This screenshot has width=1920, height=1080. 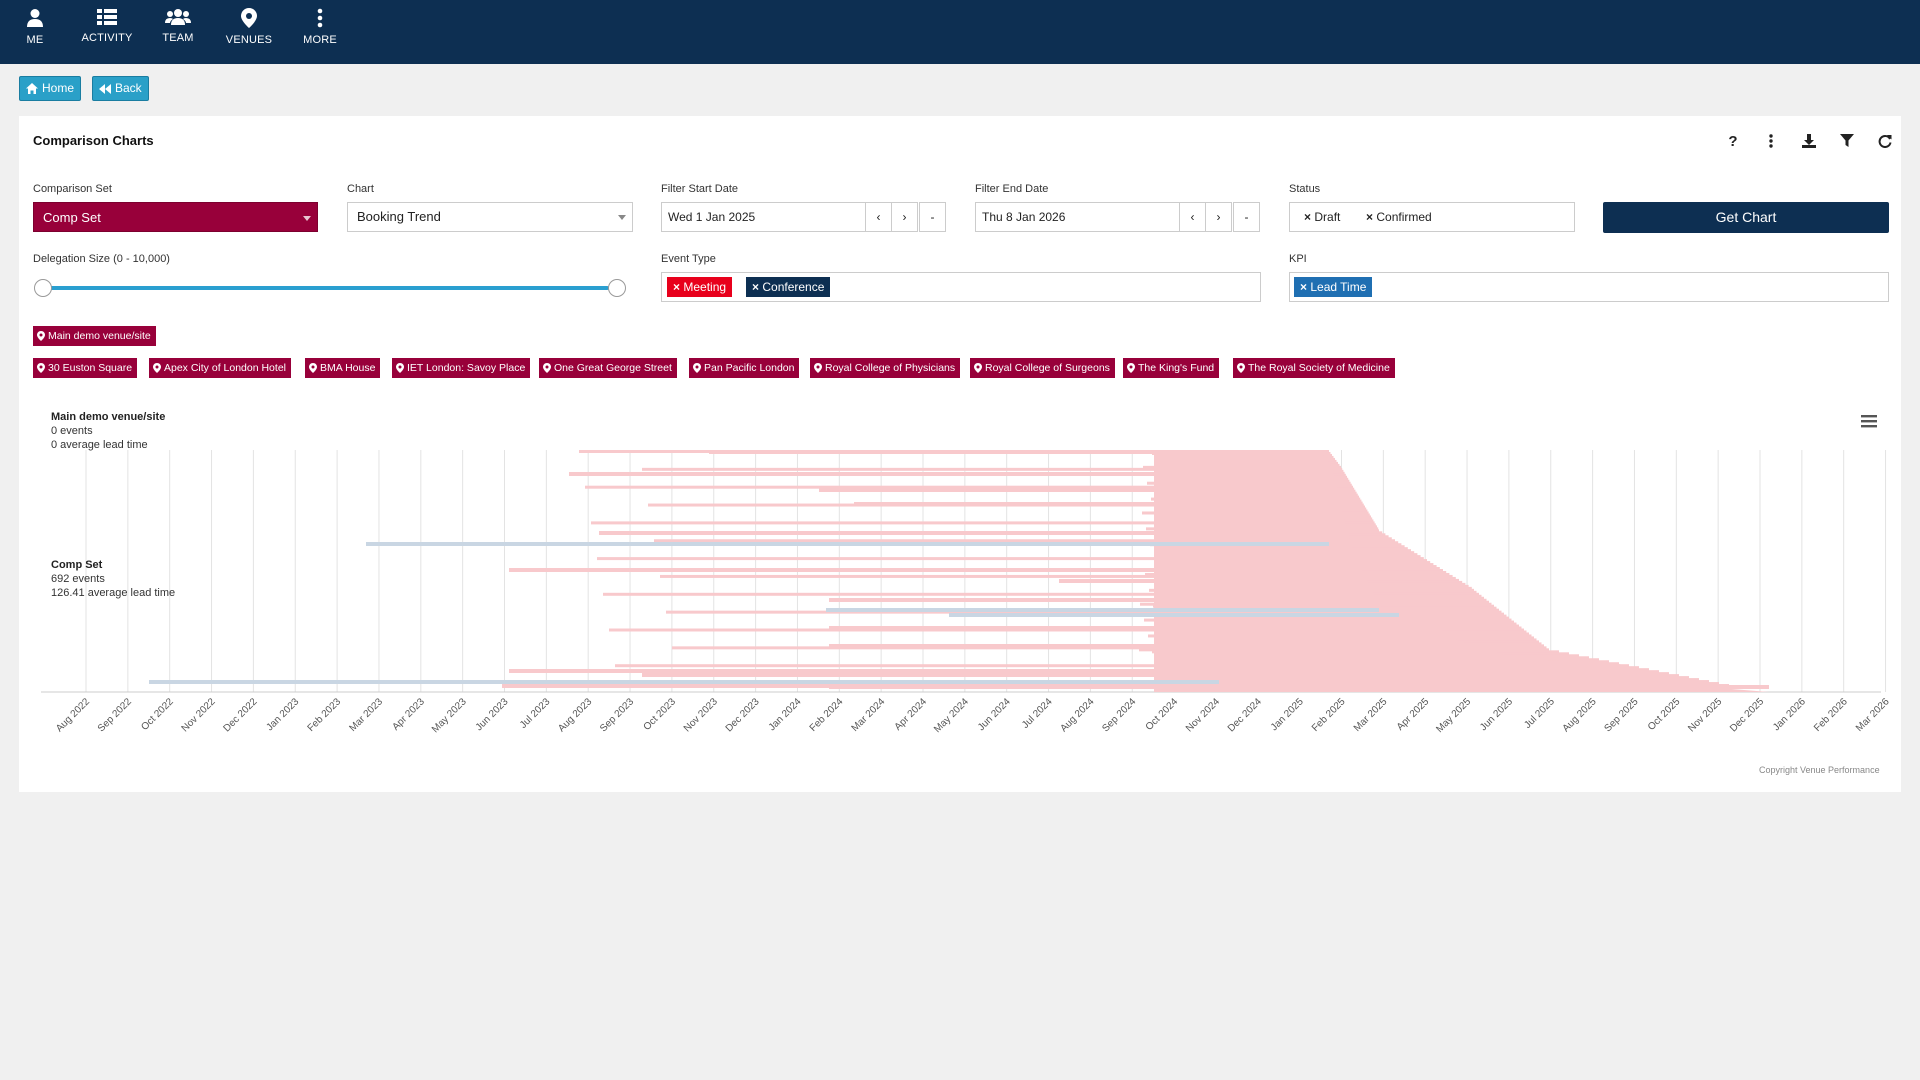 I want to click on venue-tag-label: Royal College of Surgeons, so click(x=1047, y=368).